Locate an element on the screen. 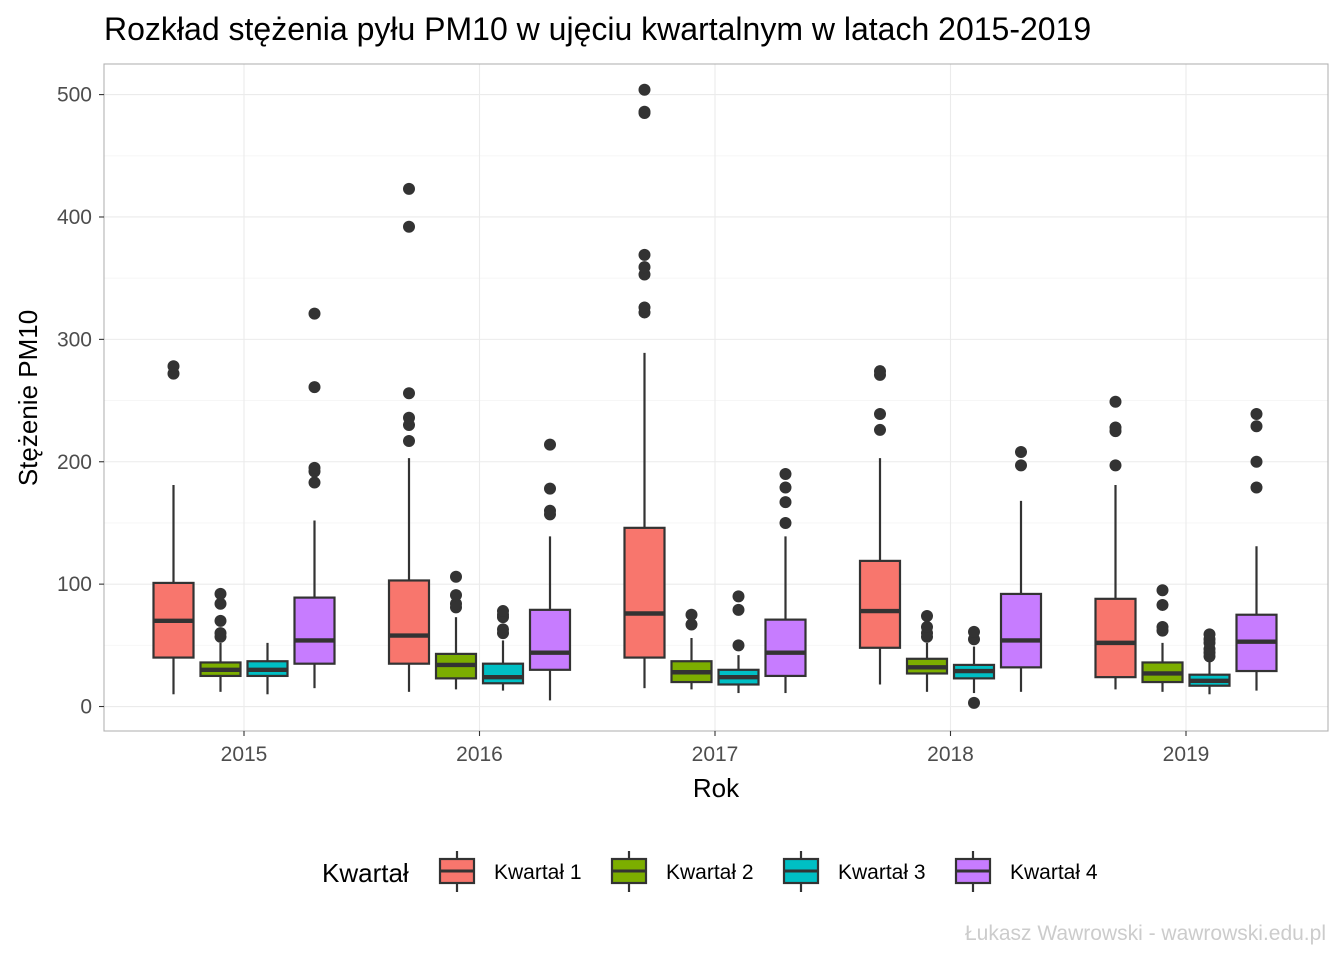 The height and width of the screenshot is (960, 1344). y-axis: 0 100 200 300 400 500 is located at coordinates (80, 401).